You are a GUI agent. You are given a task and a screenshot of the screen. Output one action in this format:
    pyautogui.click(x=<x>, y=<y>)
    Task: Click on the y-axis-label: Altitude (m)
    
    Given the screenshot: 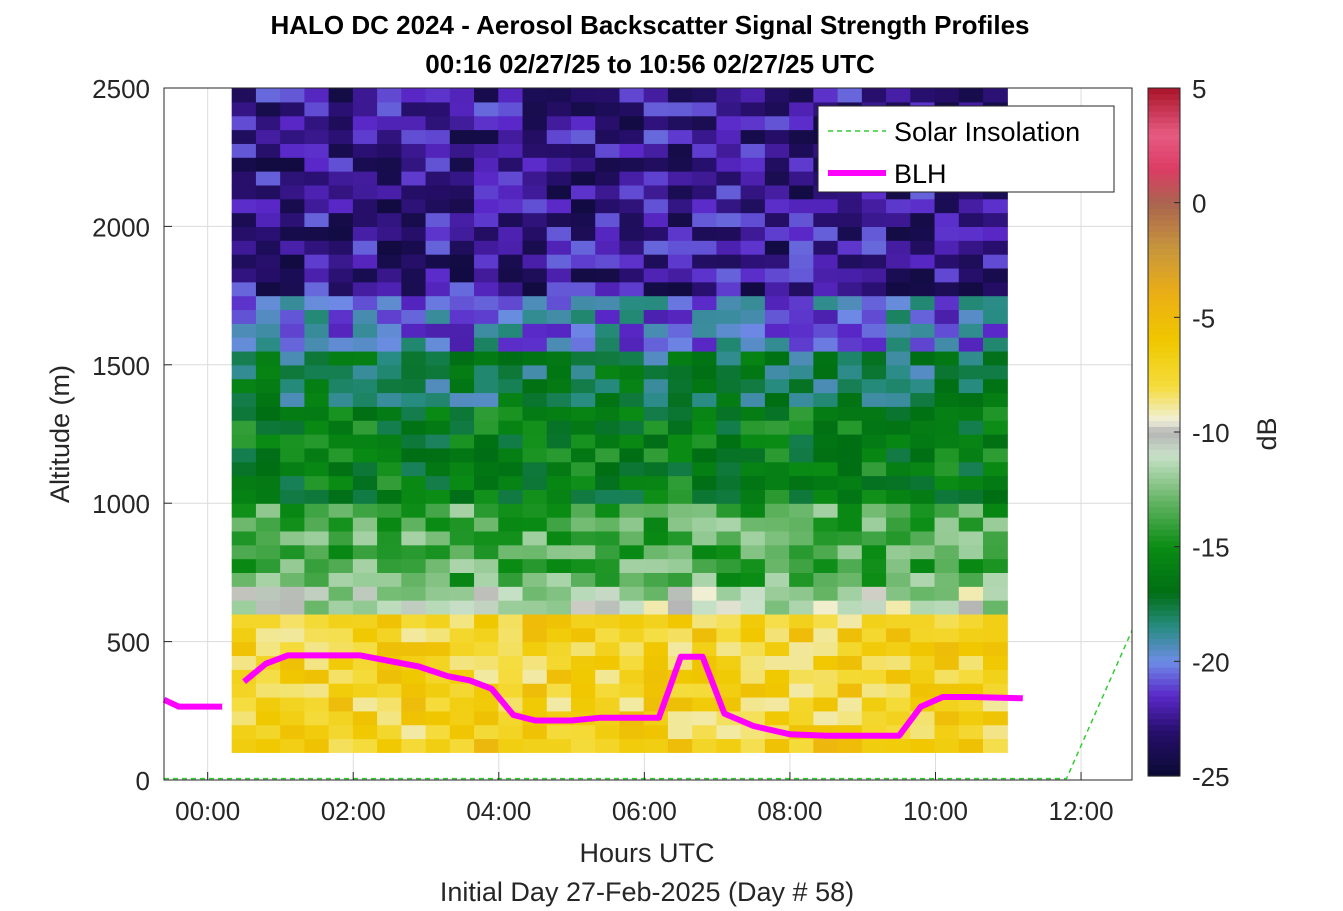 What is the action you would take?
    pyautogui.click(x=60, y=434)
    